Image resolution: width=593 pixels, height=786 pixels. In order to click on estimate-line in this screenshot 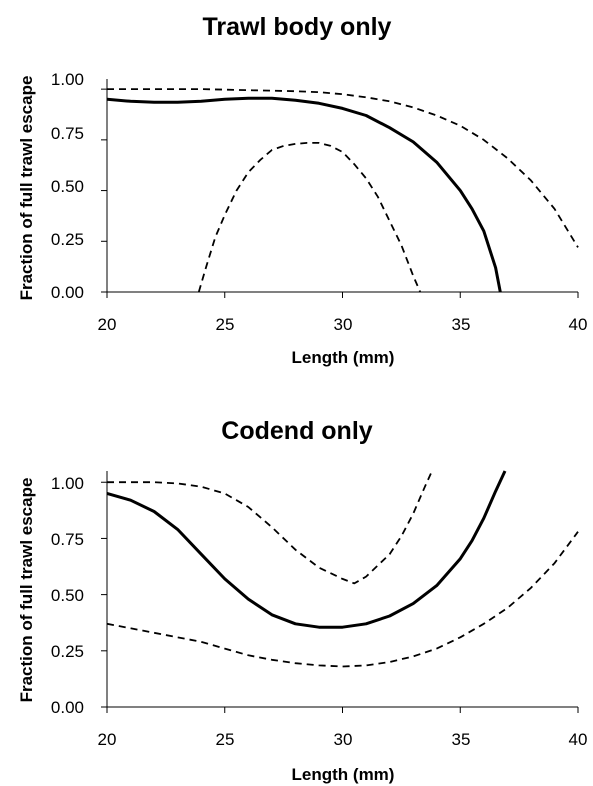, I will do `click(307, 549)`.